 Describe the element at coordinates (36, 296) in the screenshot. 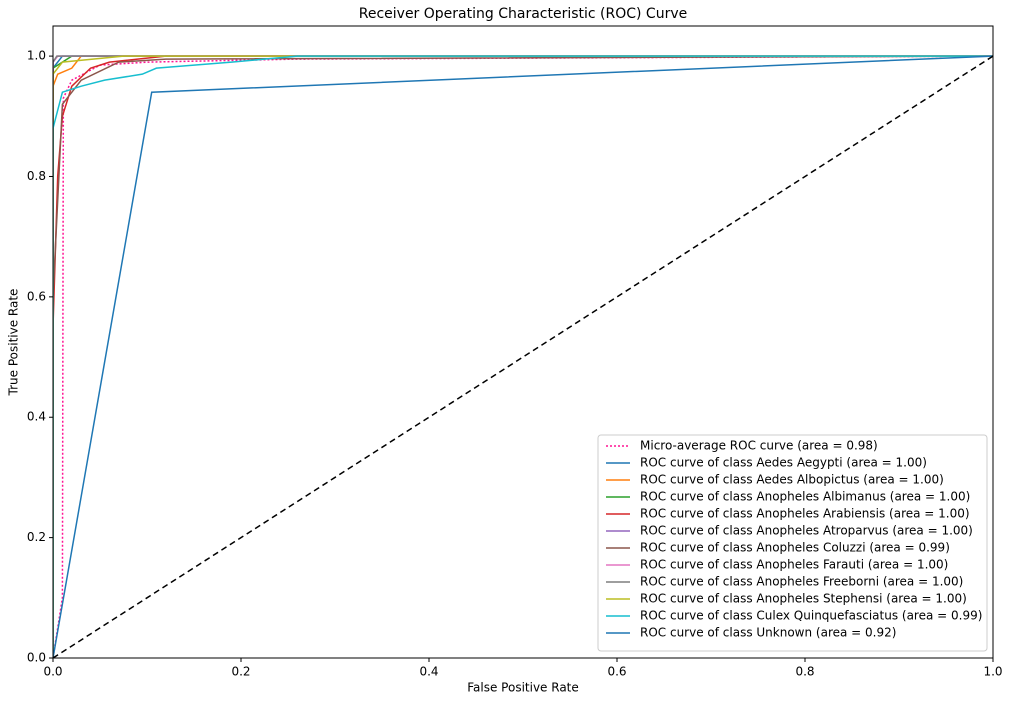

I see `y-tick-label: 0.6` at that location.